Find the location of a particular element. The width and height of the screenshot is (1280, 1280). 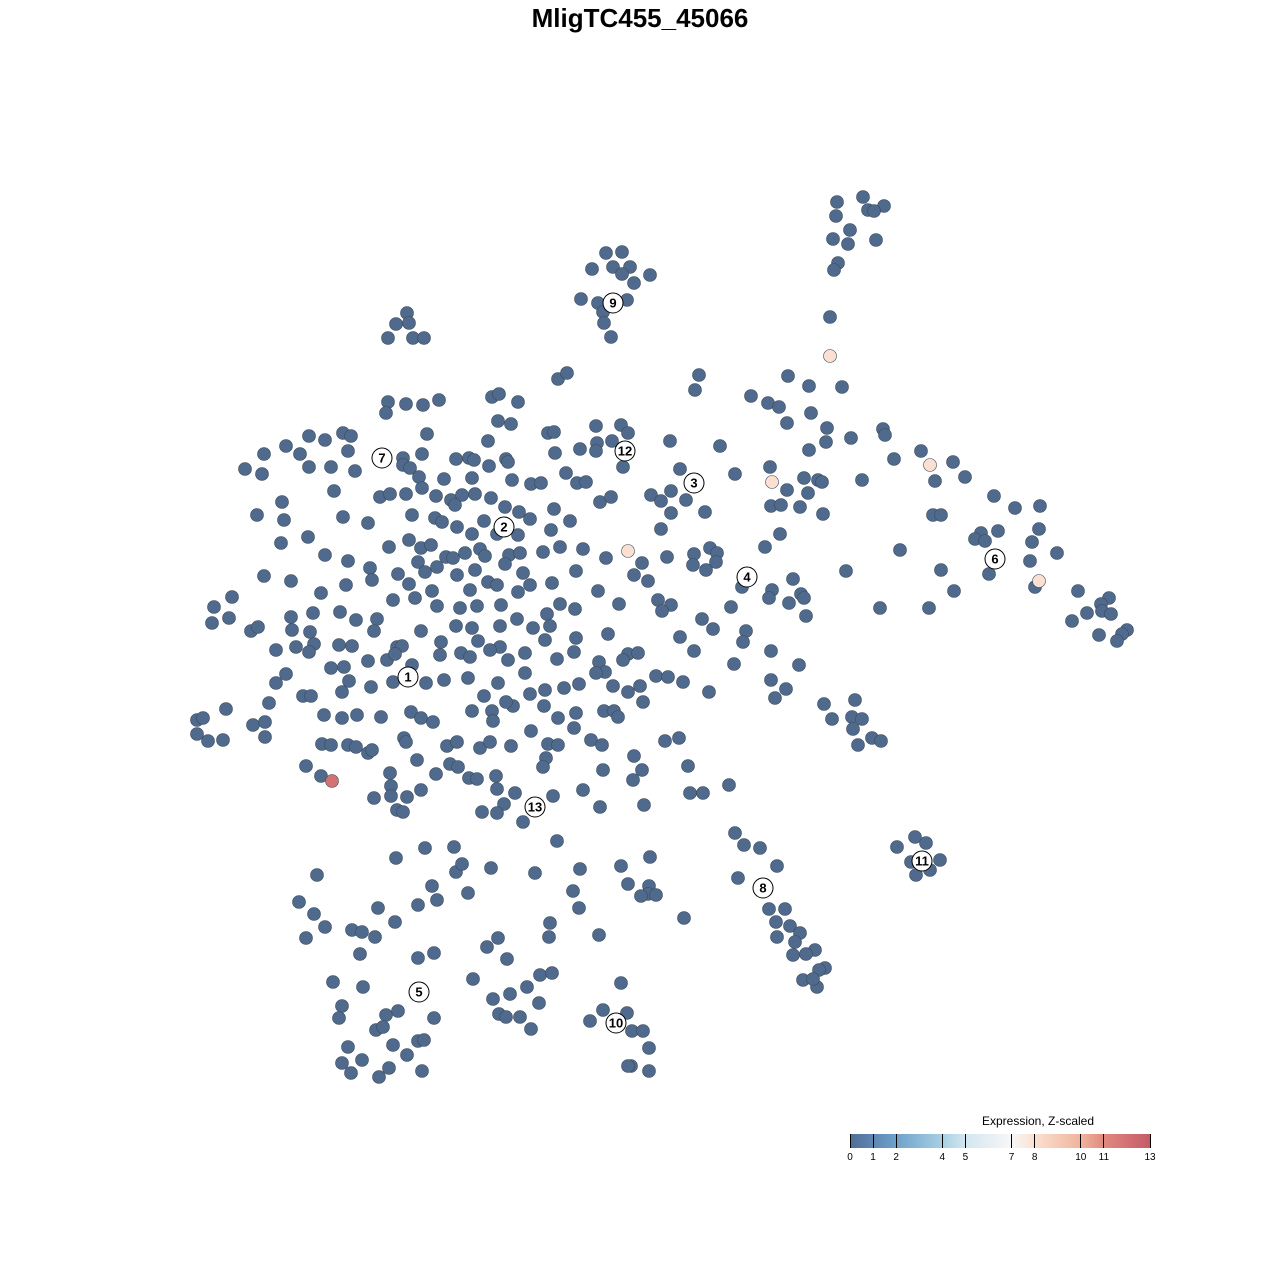

cluster-label-text: 2 is located at coordinates (503, 527).